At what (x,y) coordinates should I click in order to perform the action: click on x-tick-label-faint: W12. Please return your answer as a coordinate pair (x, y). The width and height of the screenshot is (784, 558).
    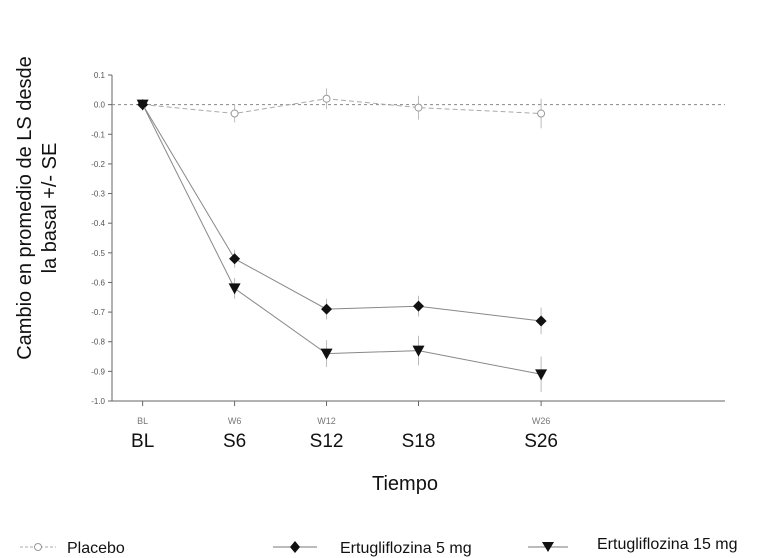
    Looking at the image, I should click on (326, 421).